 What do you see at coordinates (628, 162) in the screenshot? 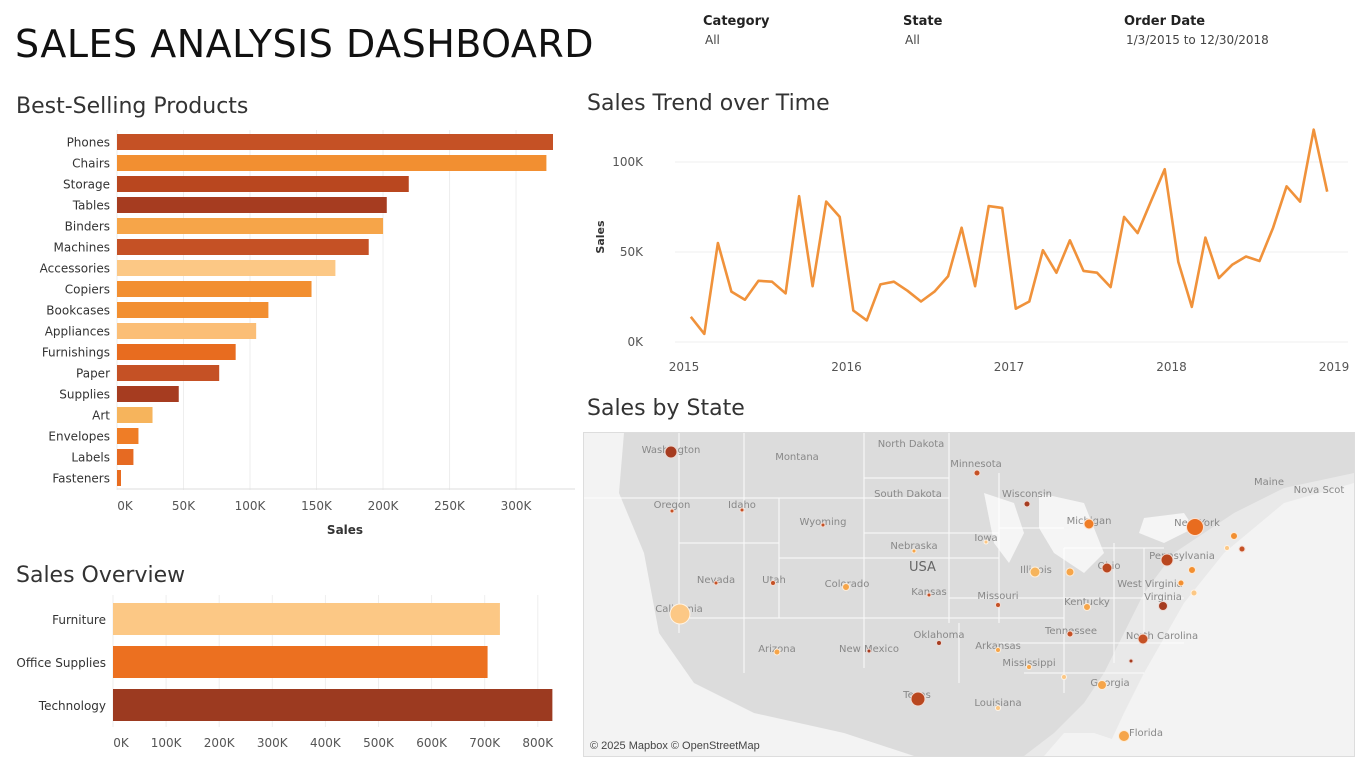
I see `y-tick-label: 100K` at bounding box center [628, 162].